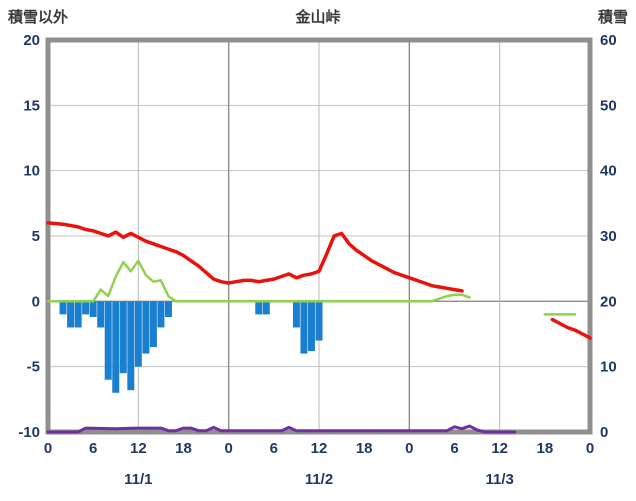  Describe the element at coordinates (318, 17) in the screenshot. I see `chart-title: 金山峠` at that location.